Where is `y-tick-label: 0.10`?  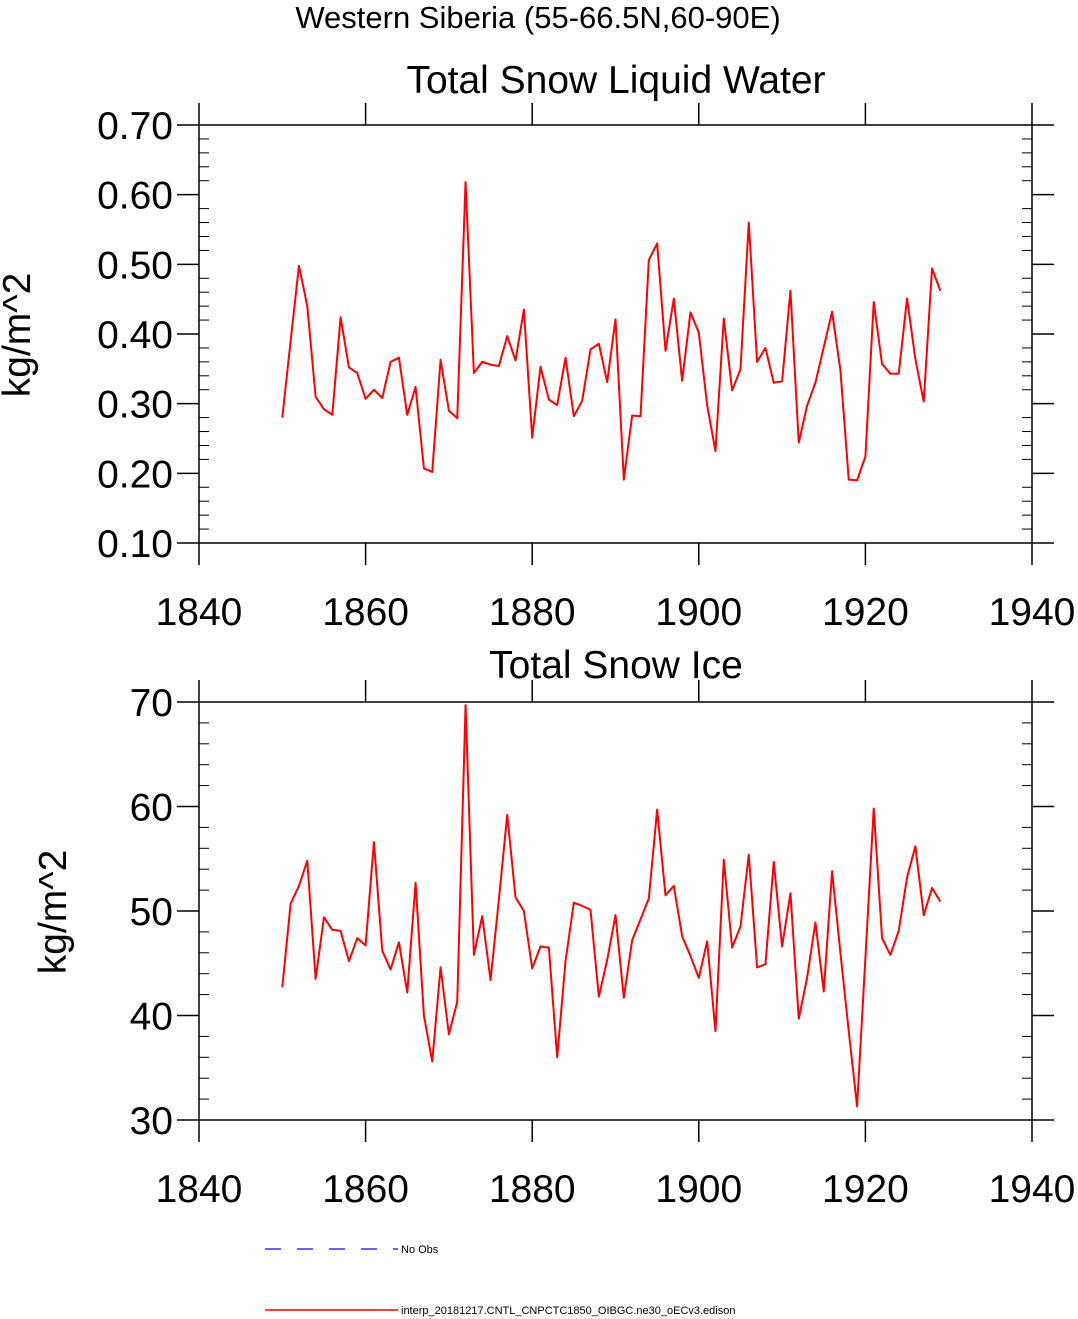 y-tick-label: 0.10 is located at coordinates (135, 544).